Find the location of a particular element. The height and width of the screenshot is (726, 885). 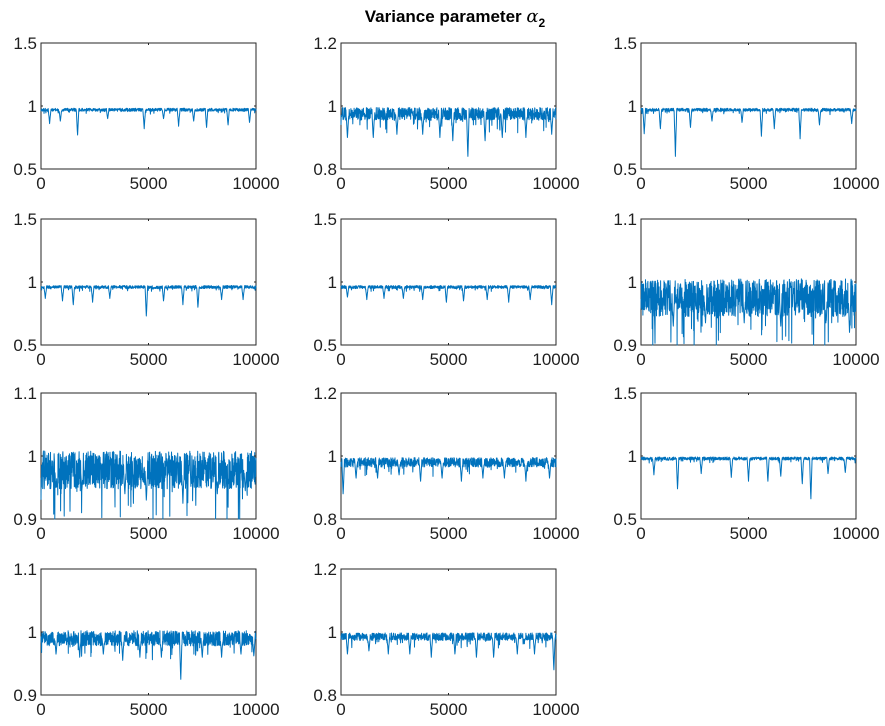

subplot-3: 0.5 1 1.5 0 5000 10000 is located at coordinates (746, 113).